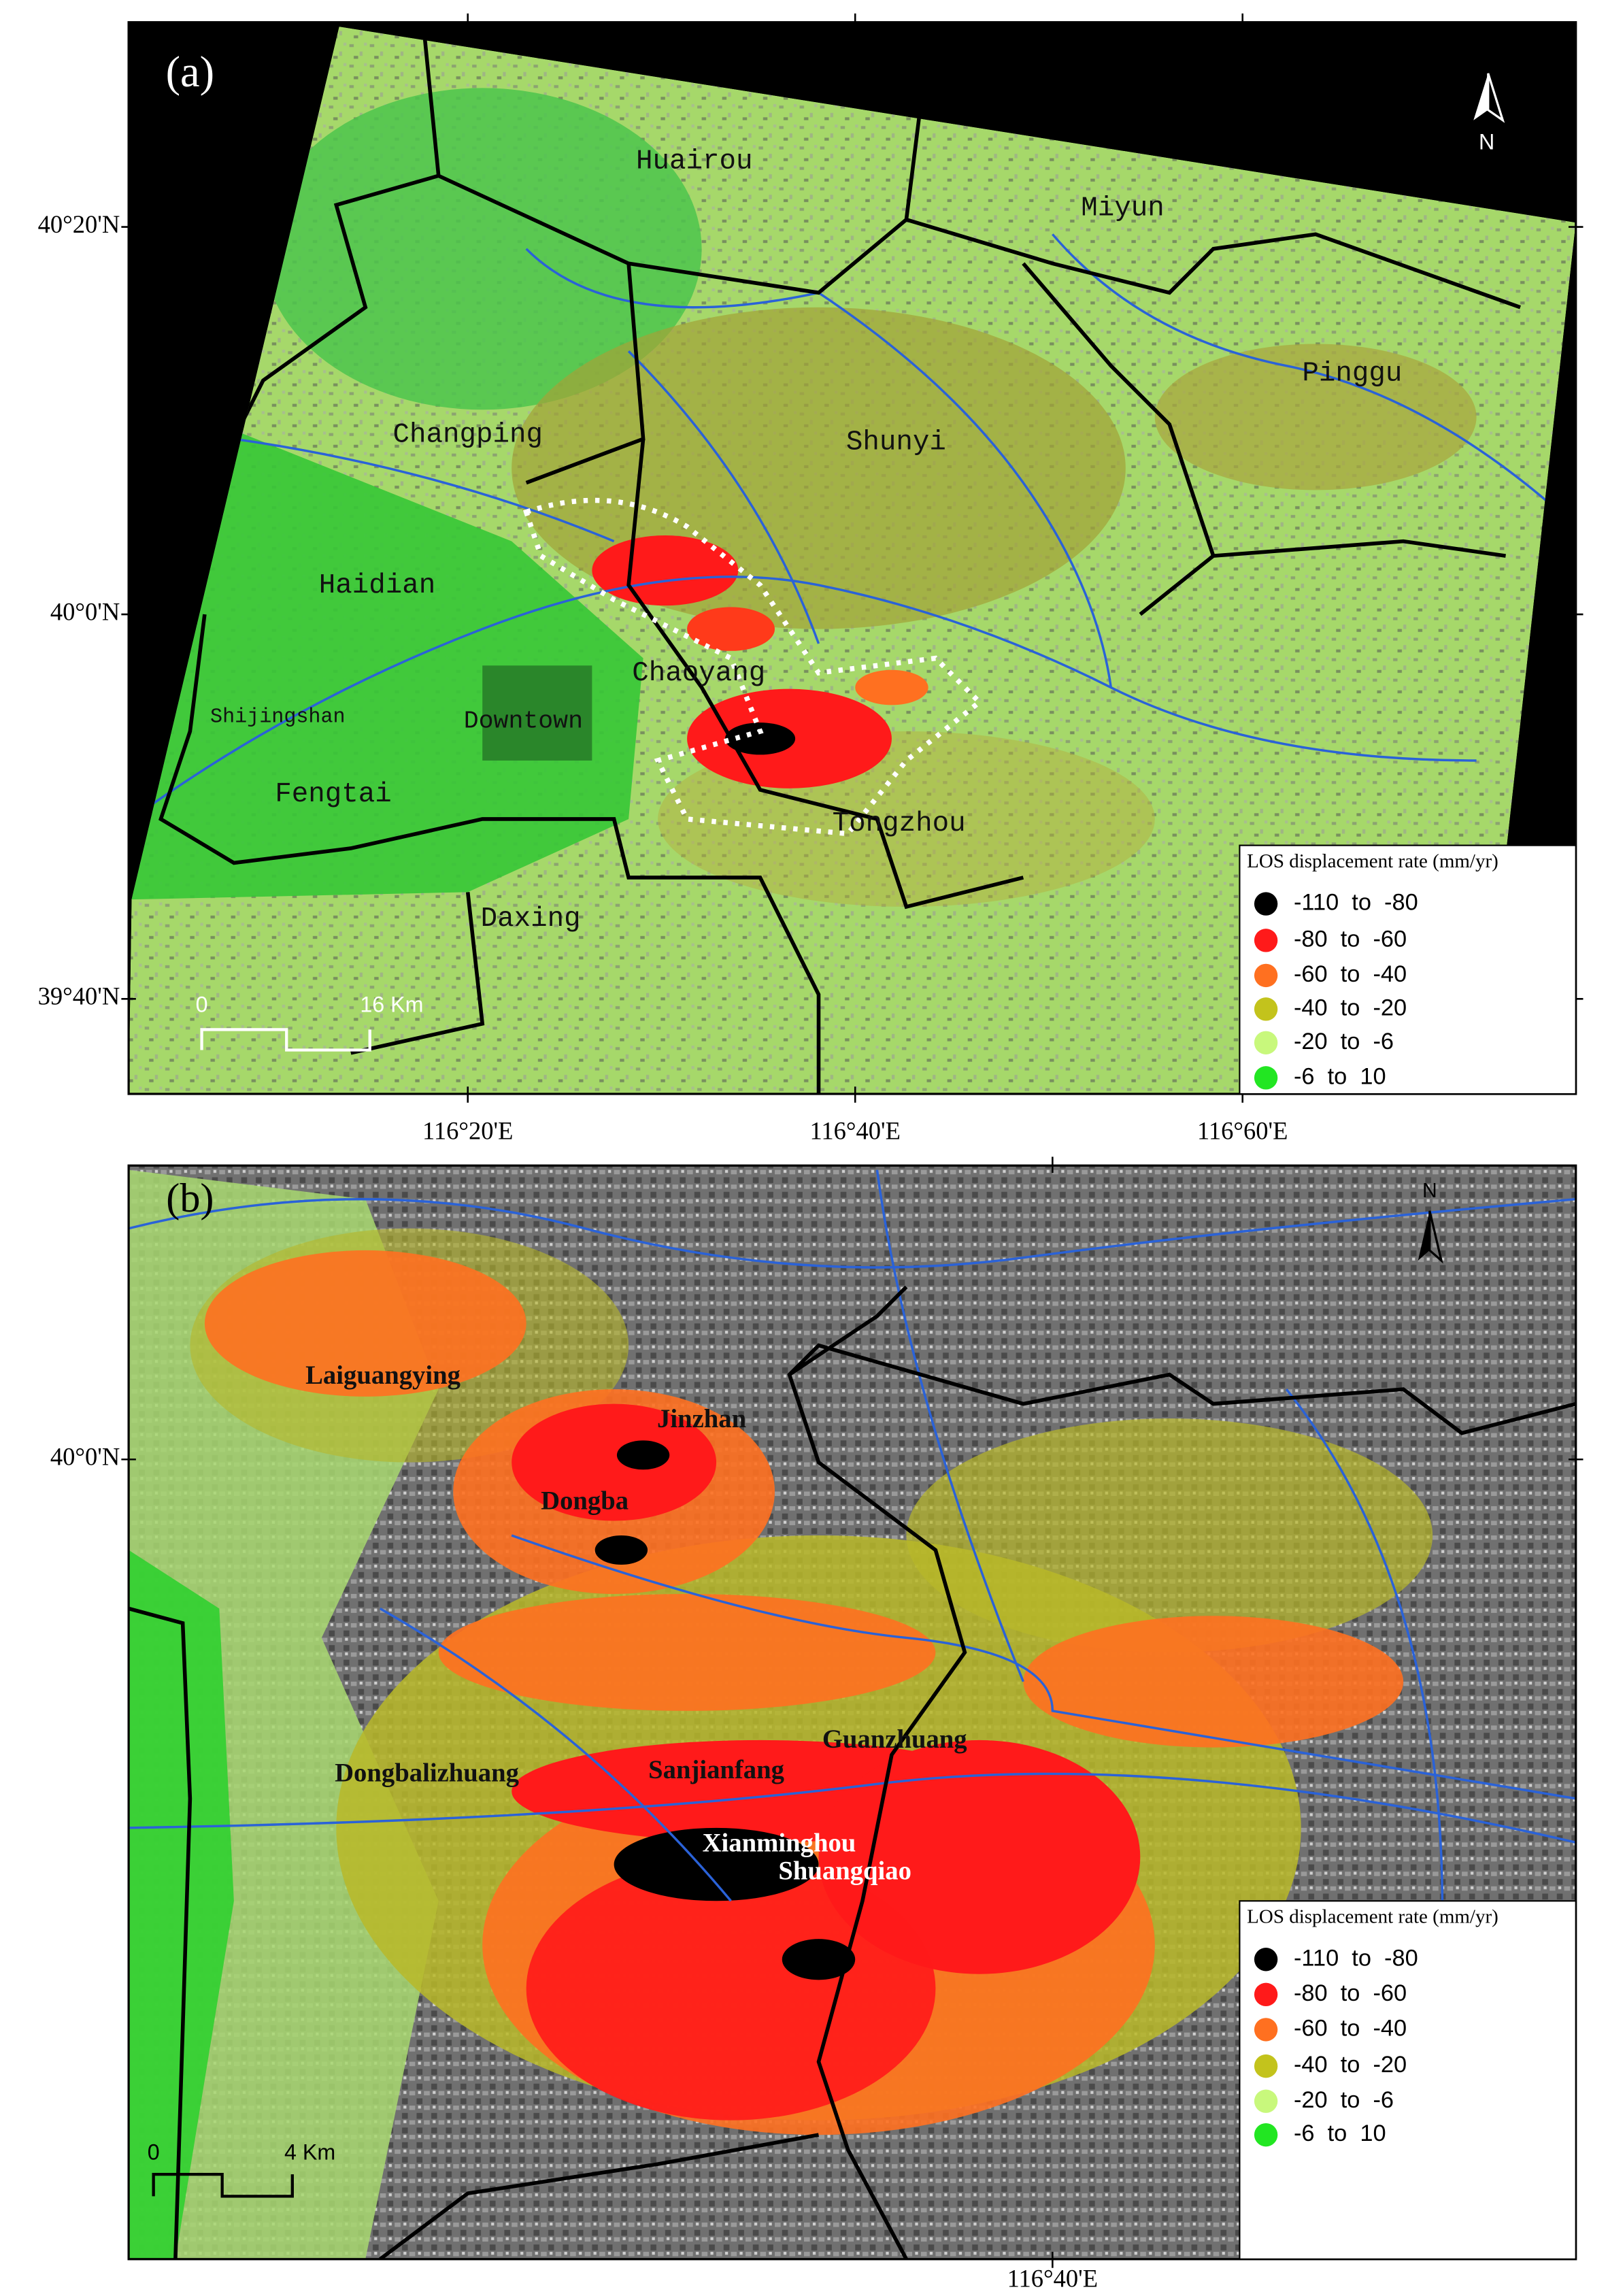  Describe the element at coordinates (79, 224) in the screenshot. I see `lat-tick-label: 40°20'N` at that location.